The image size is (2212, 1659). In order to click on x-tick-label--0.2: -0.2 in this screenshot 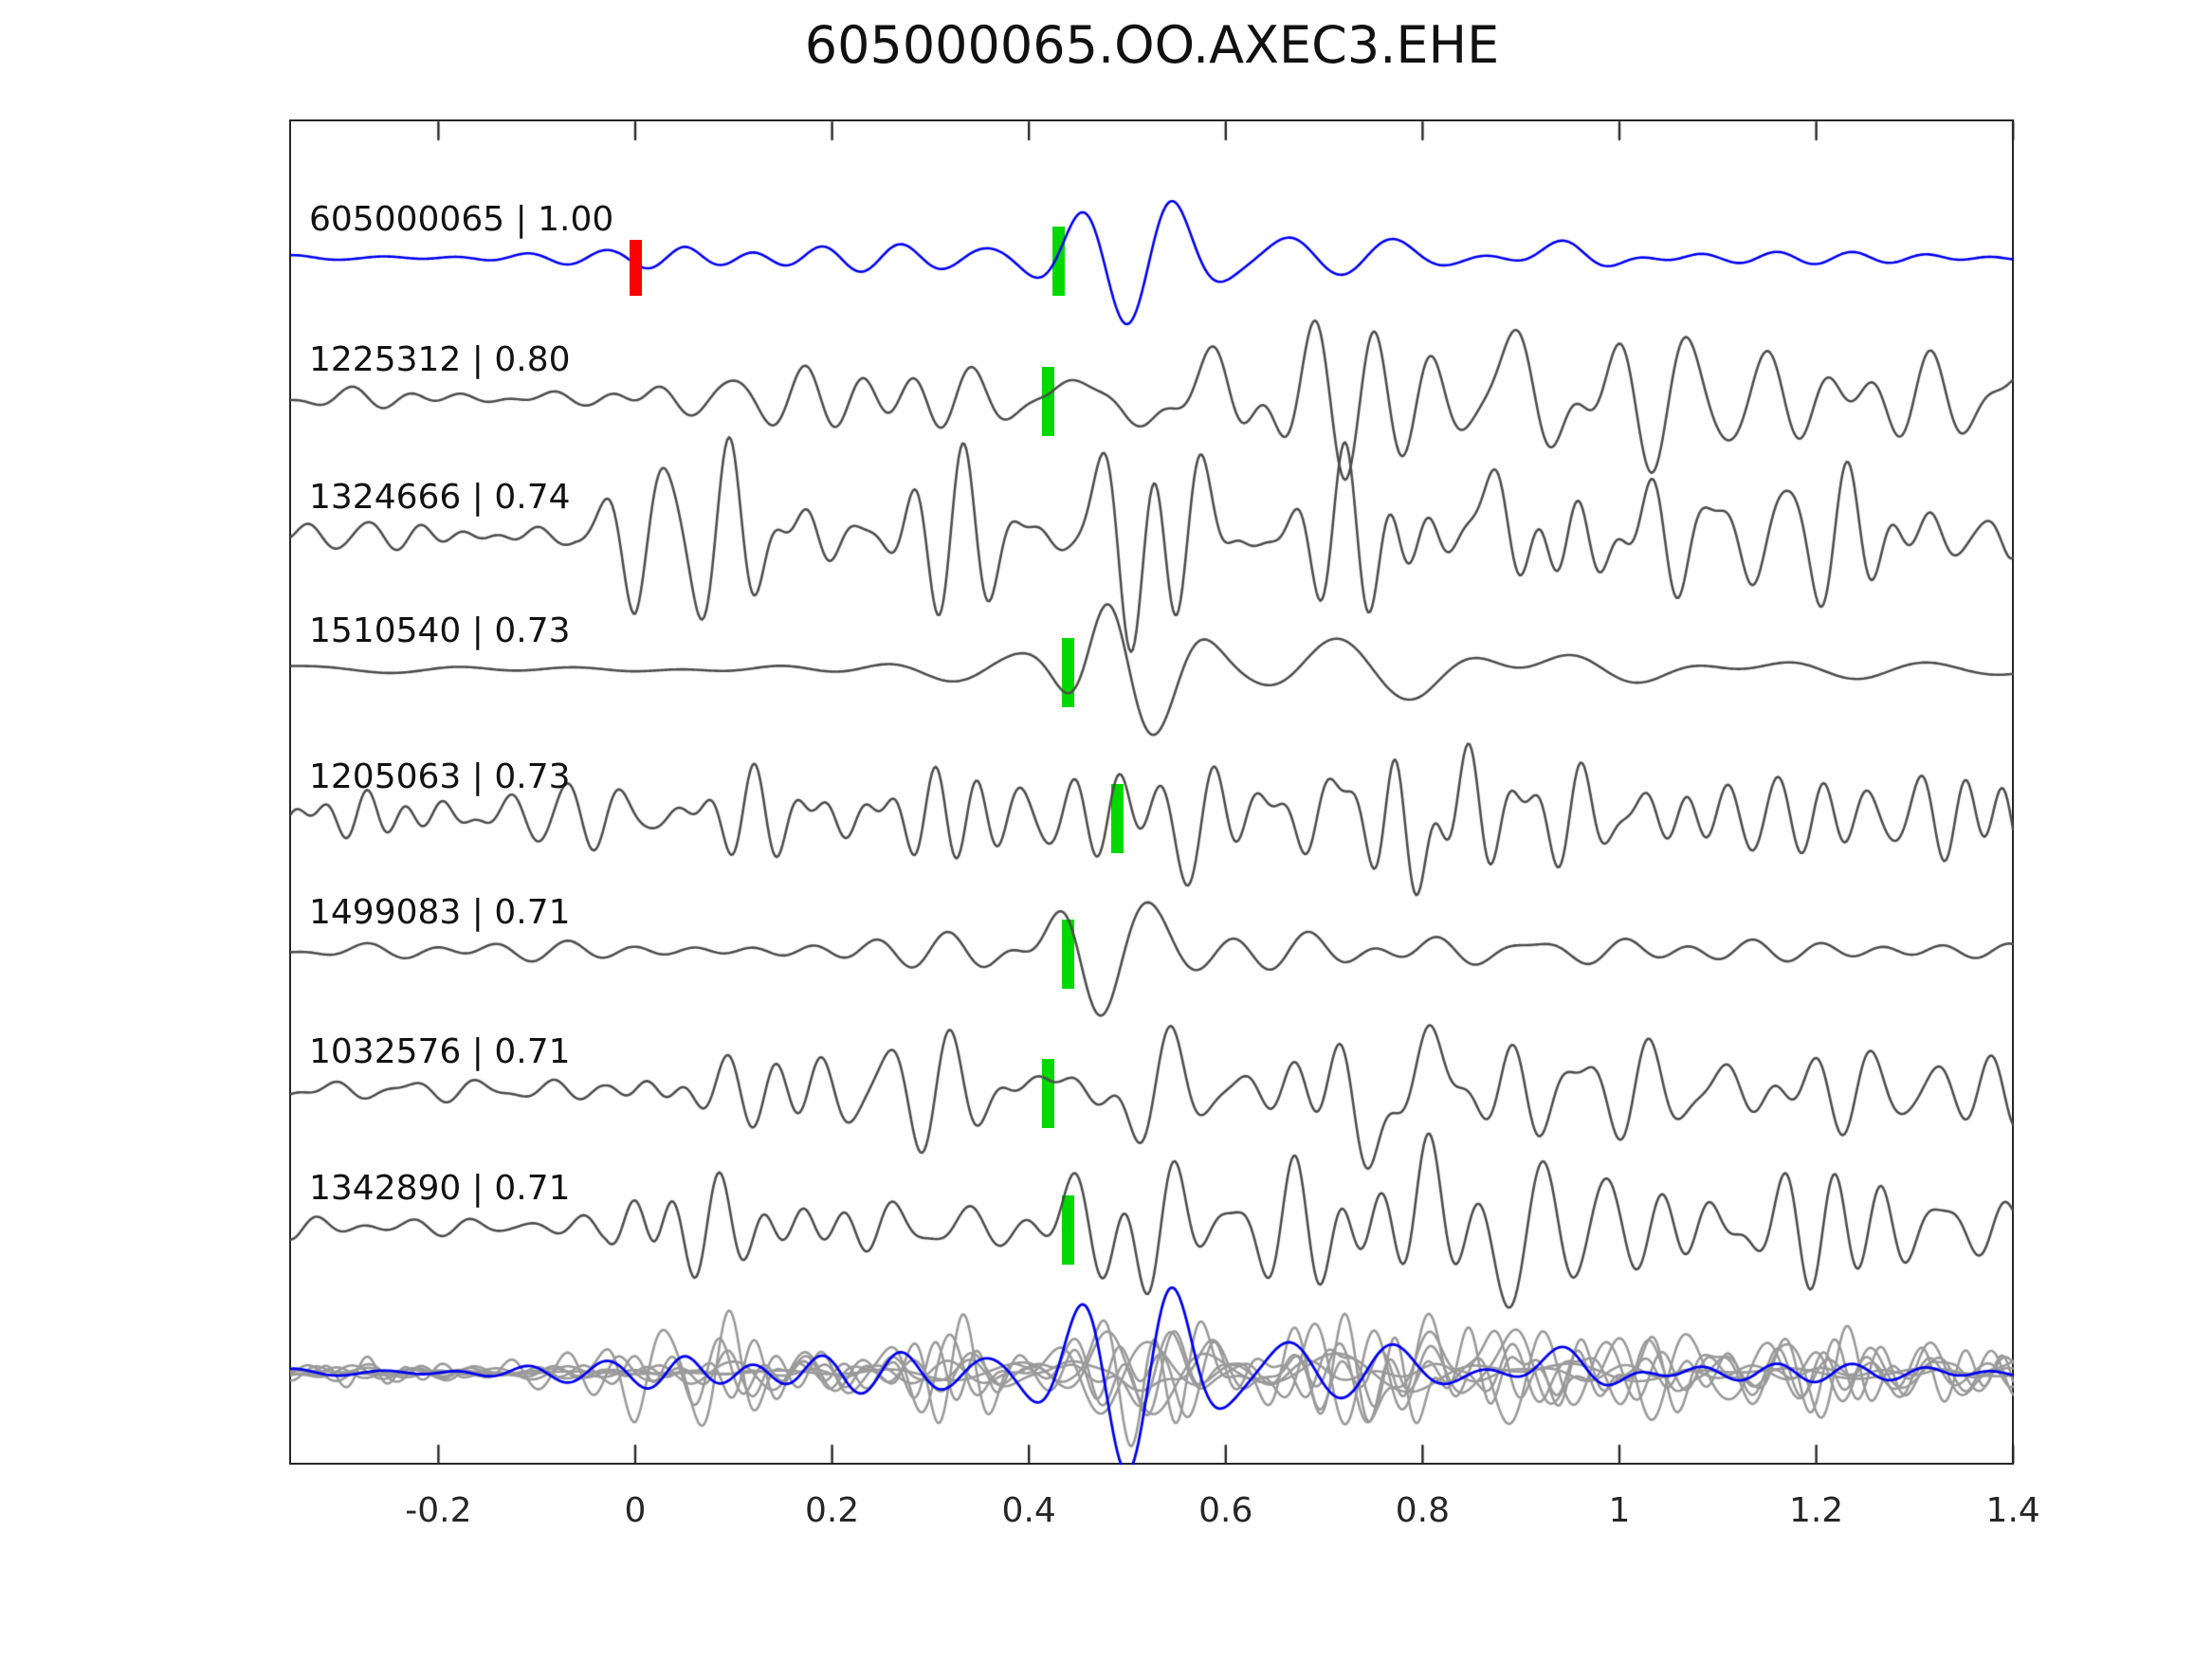, I will do `click(438, 1510)`.